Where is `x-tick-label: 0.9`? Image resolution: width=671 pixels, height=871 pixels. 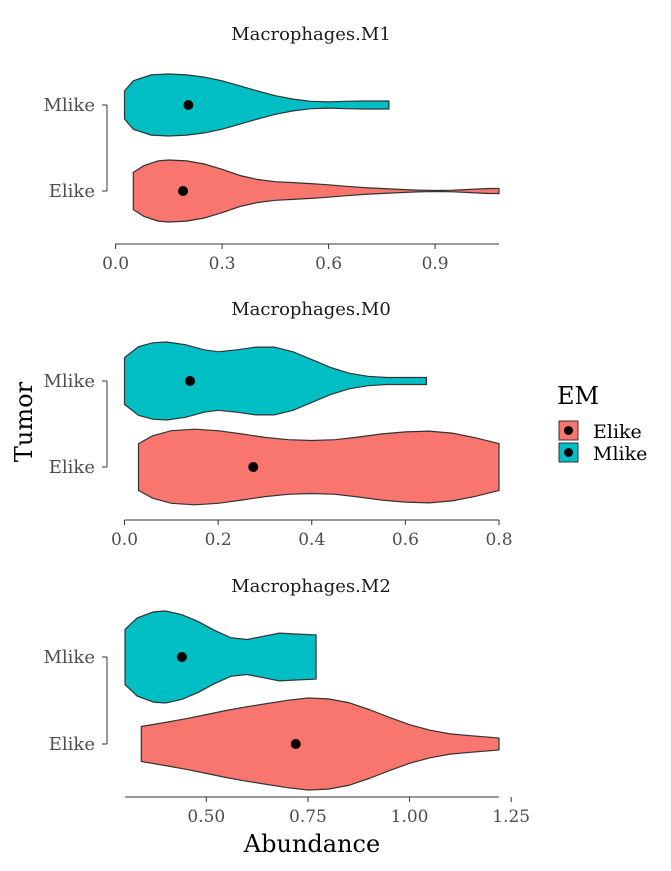
x-tick-label: 0.9 is located at coordinates (435, 264).